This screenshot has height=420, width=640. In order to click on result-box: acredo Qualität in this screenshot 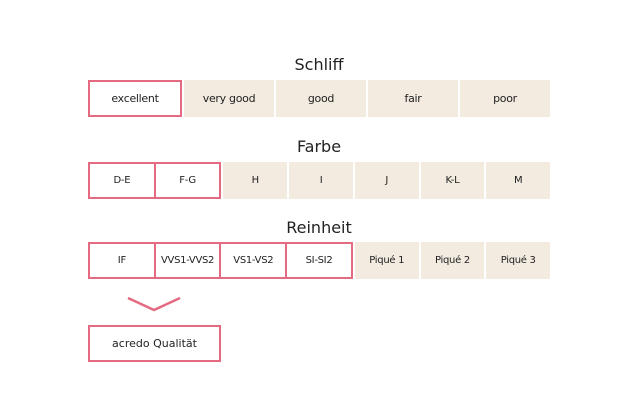, I will do `click(154, 343)`.